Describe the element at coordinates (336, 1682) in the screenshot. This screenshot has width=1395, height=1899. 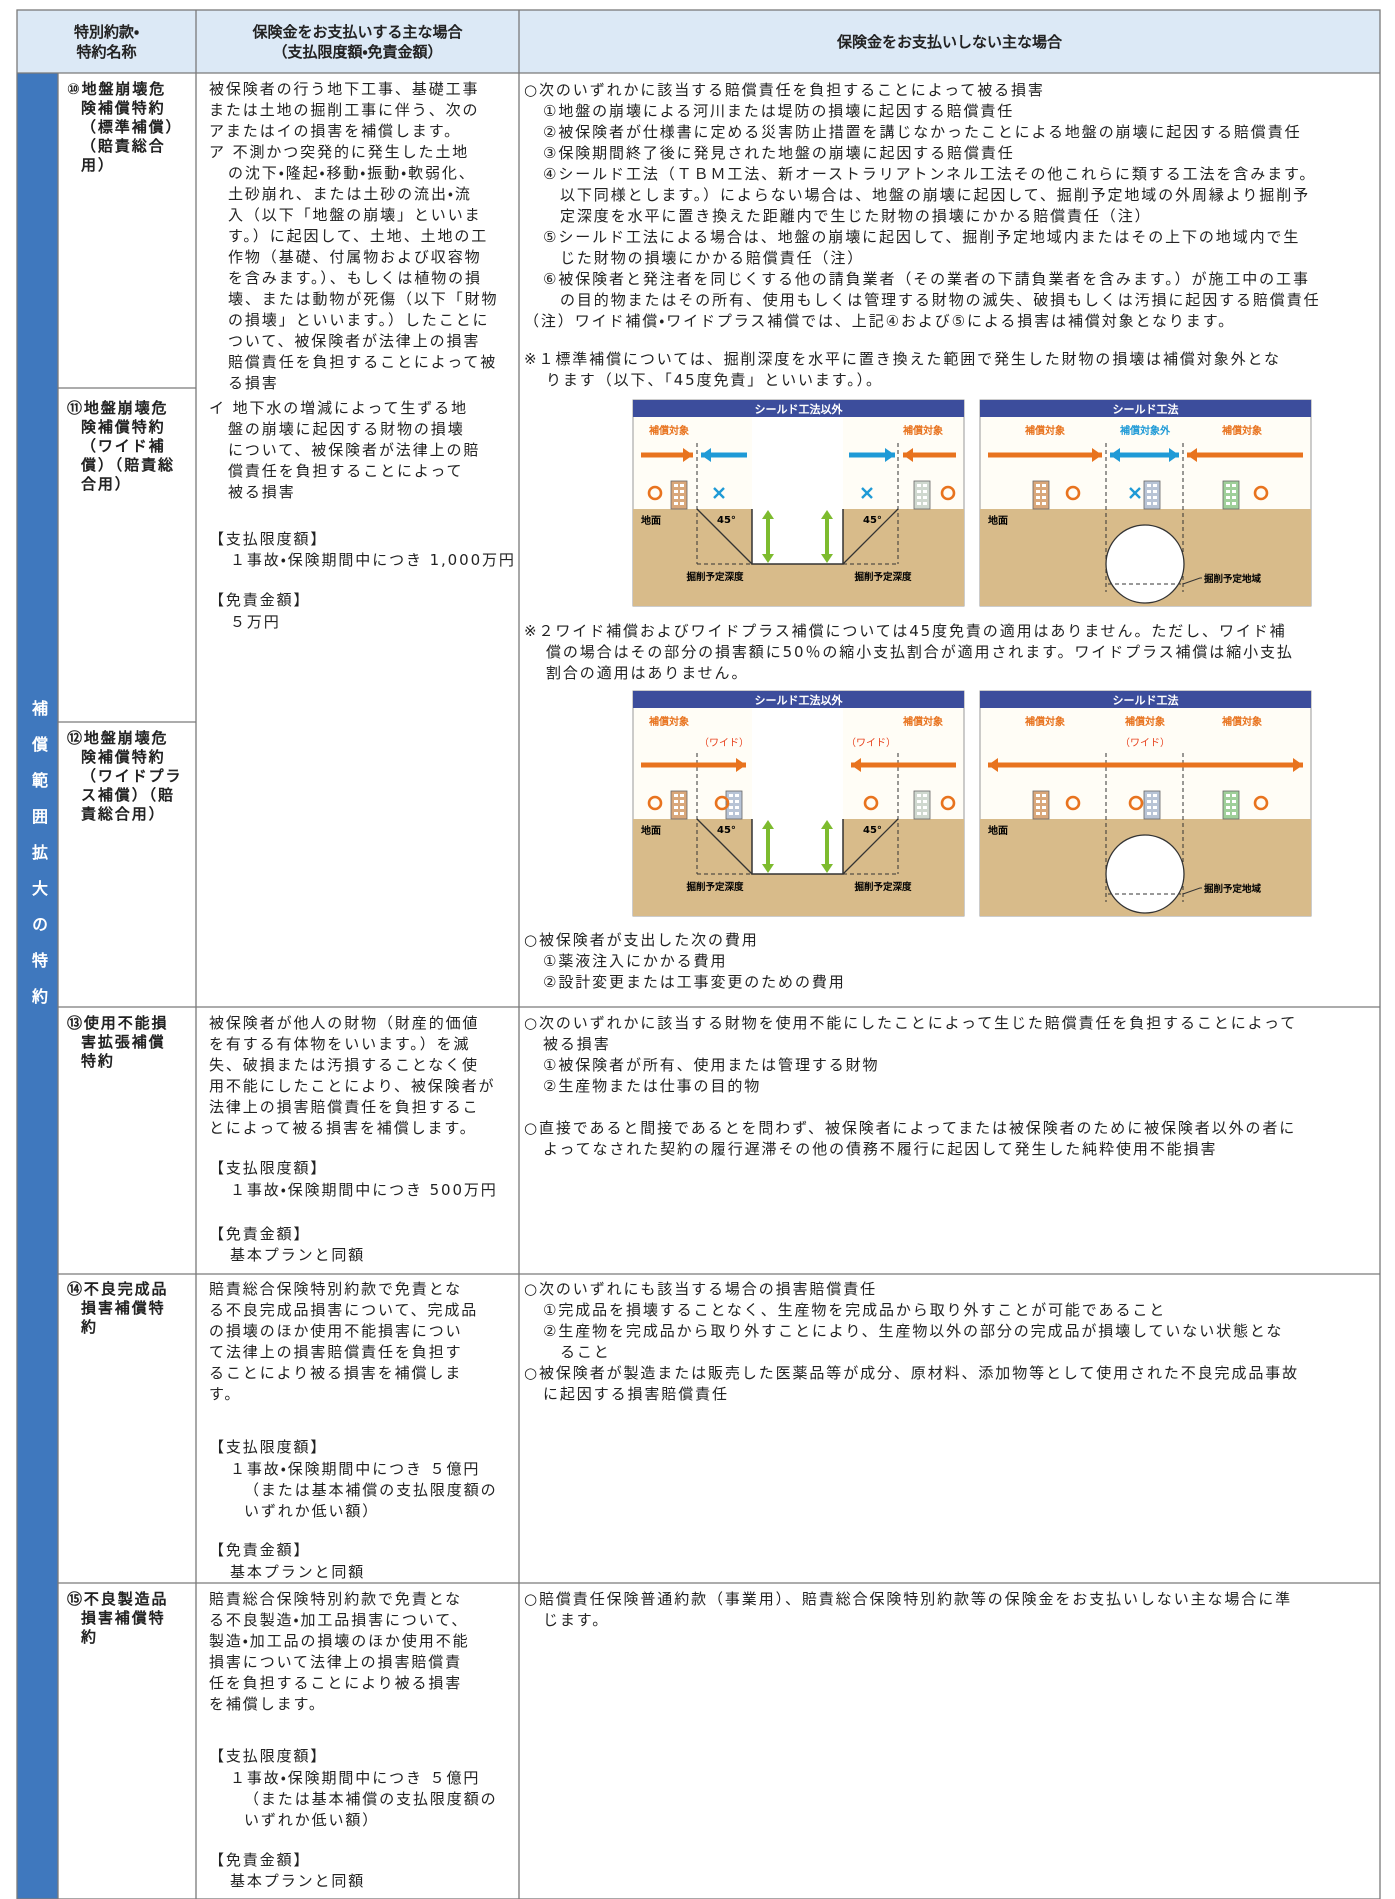
I see `coverage-text: 任を負担することにより被る損害` at that location.